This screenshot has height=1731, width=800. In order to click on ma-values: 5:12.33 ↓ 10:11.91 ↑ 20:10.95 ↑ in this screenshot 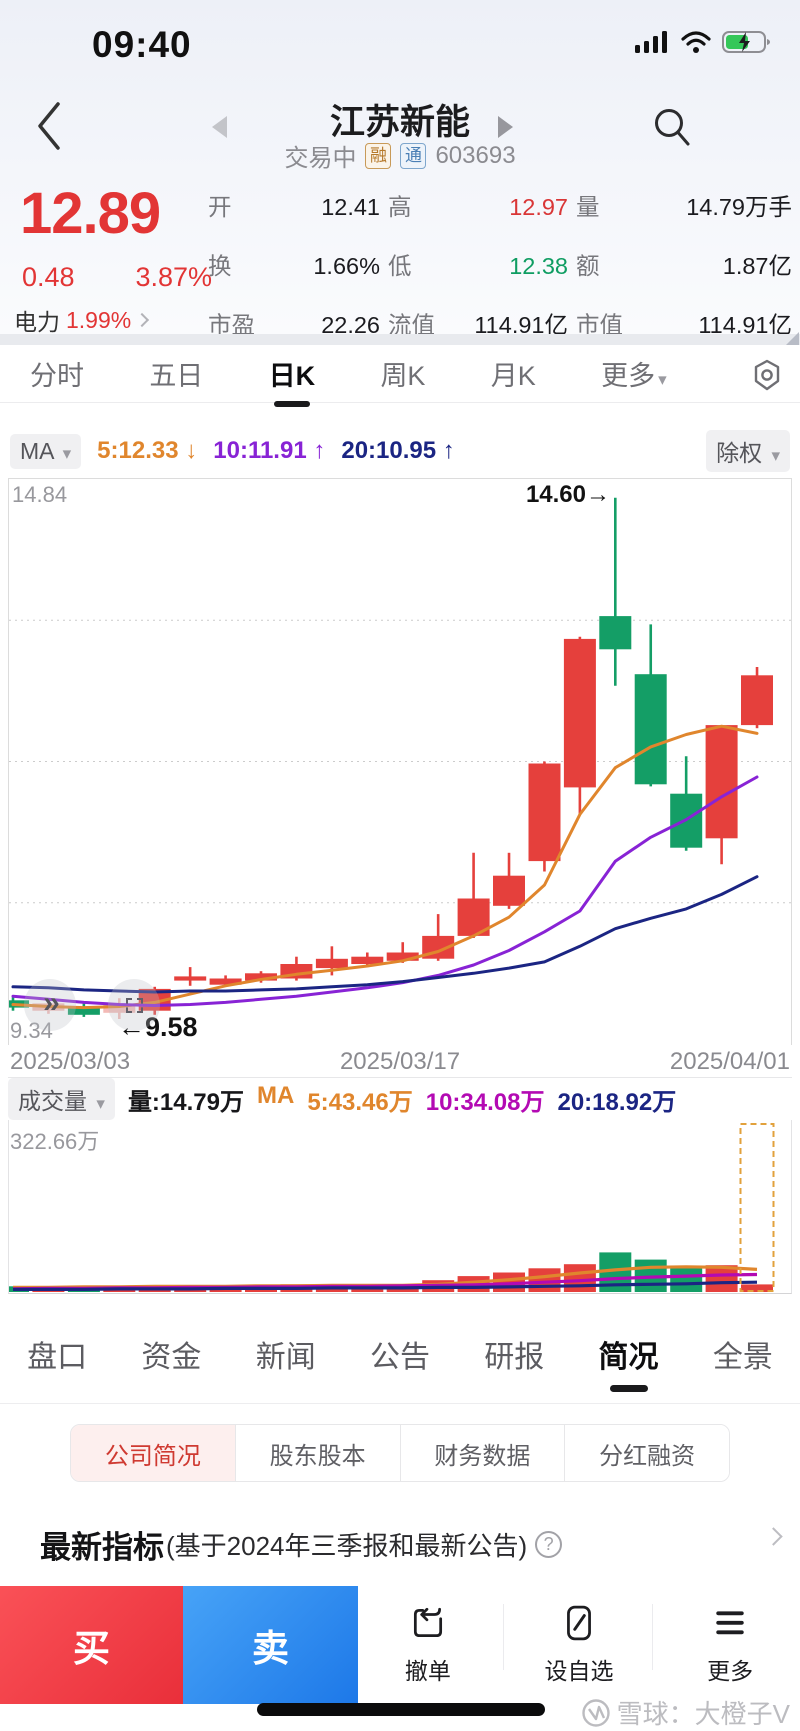, I will do `click(276, 451)`.